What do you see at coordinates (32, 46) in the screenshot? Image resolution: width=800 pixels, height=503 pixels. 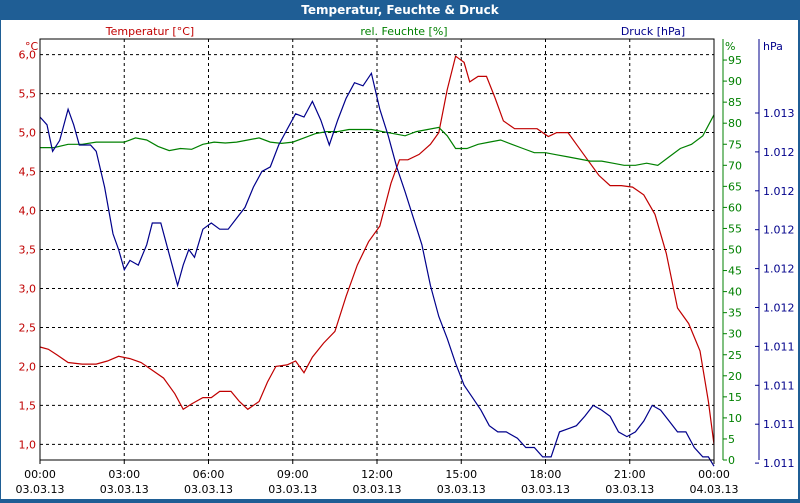 I see `temperature-unit-label: °C` at bounding box center [32, 46].